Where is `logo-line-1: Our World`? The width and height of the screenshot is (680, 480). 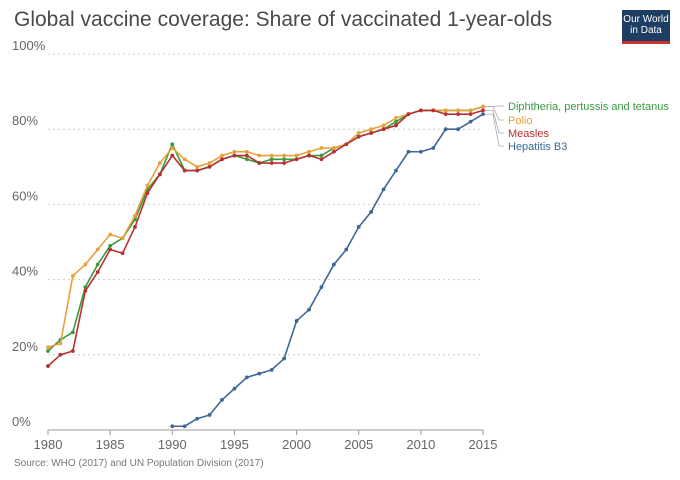 logo-line-1: Our World is located at coordinates (646, 19).